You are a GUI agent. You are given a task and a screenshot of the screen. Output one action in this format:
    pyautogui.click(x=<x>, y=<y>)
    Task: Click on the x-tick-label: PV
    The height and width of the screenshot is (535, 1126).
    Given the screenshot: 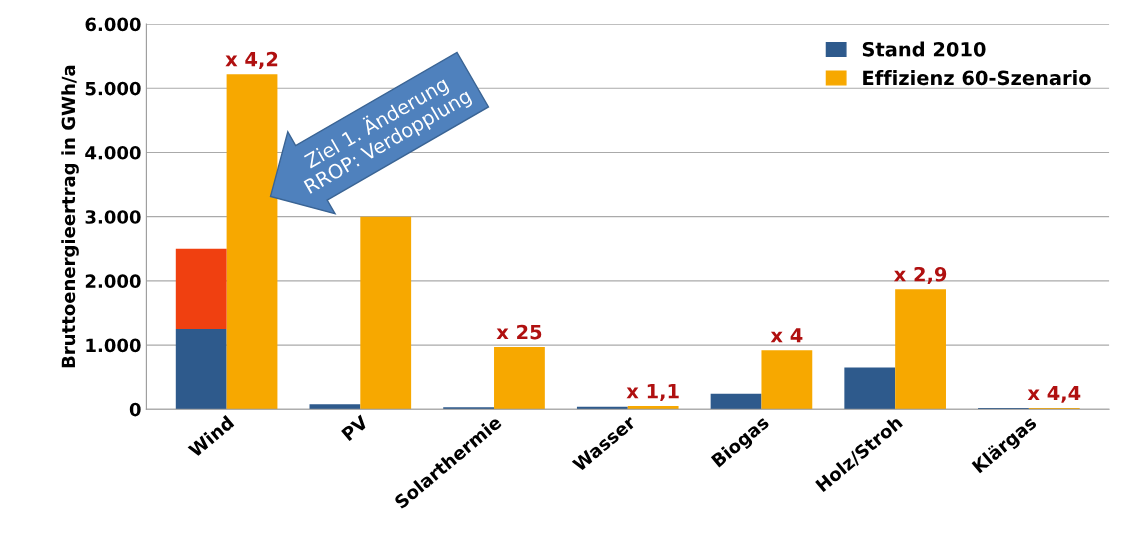 What is the action you would take?
    pyautogui.click(x=355, y=428)
    